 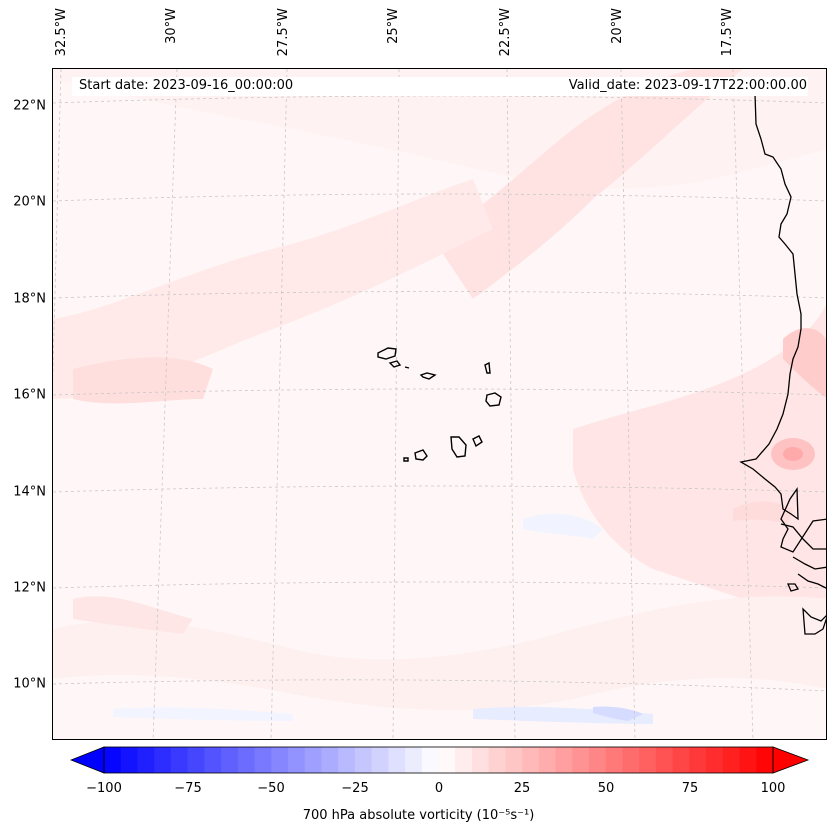 What do you see at coordinates (29, 299) in the screenshot?
I see `lat-label-18n: 18°N` at bounding box center [29, 299].